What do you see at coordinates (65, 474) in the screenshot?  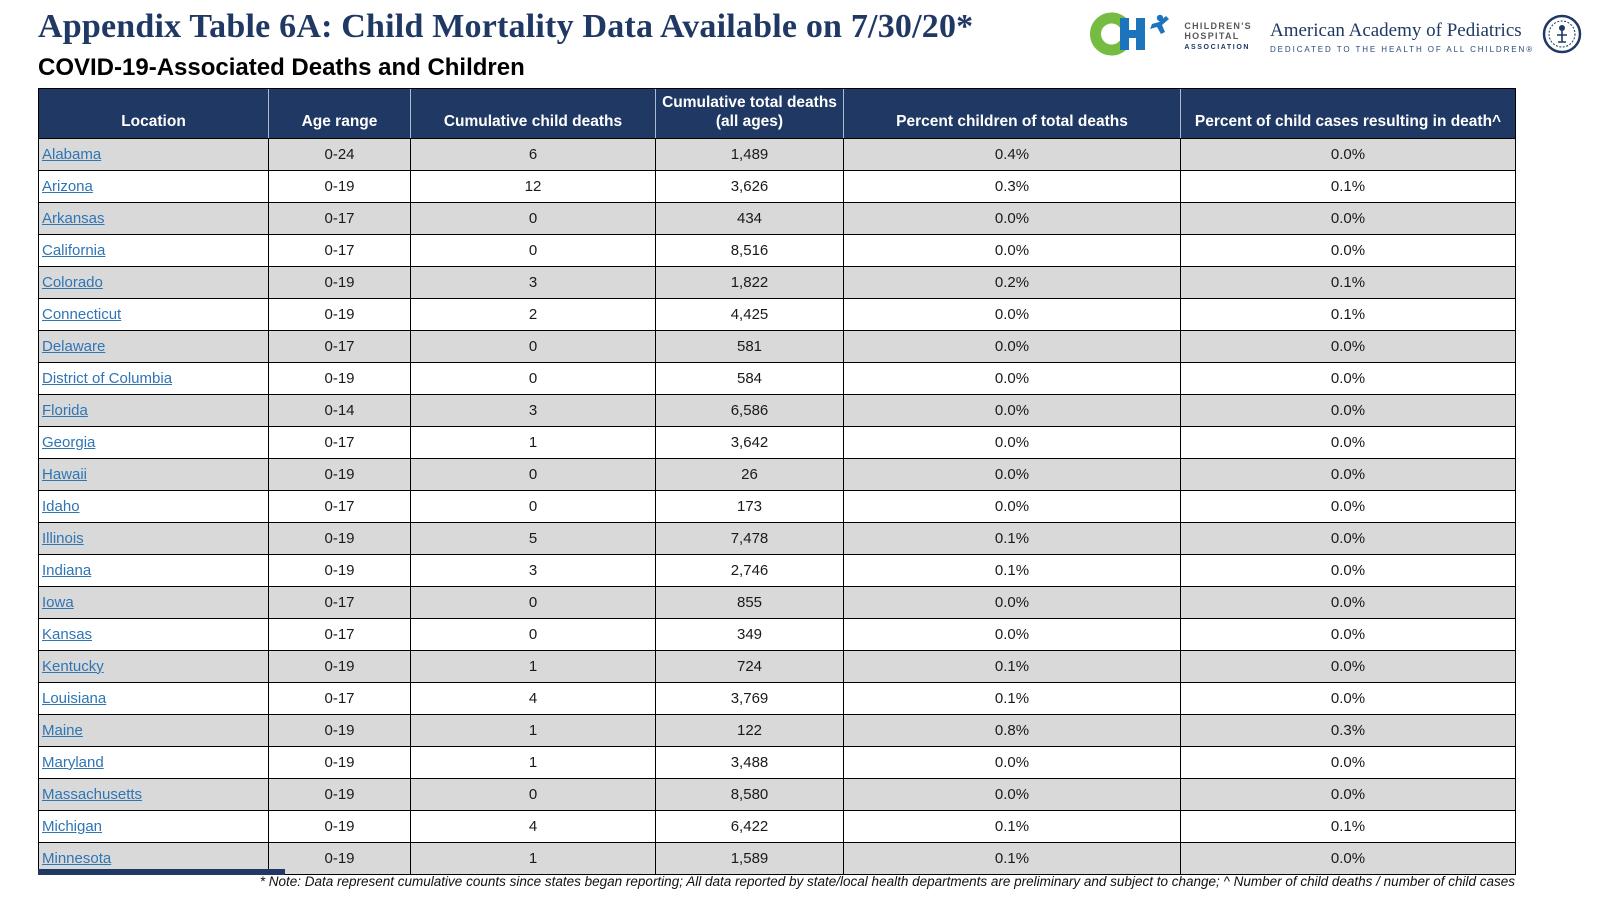 I see `state-link: Hawaii` at bounding box center [65, 474].